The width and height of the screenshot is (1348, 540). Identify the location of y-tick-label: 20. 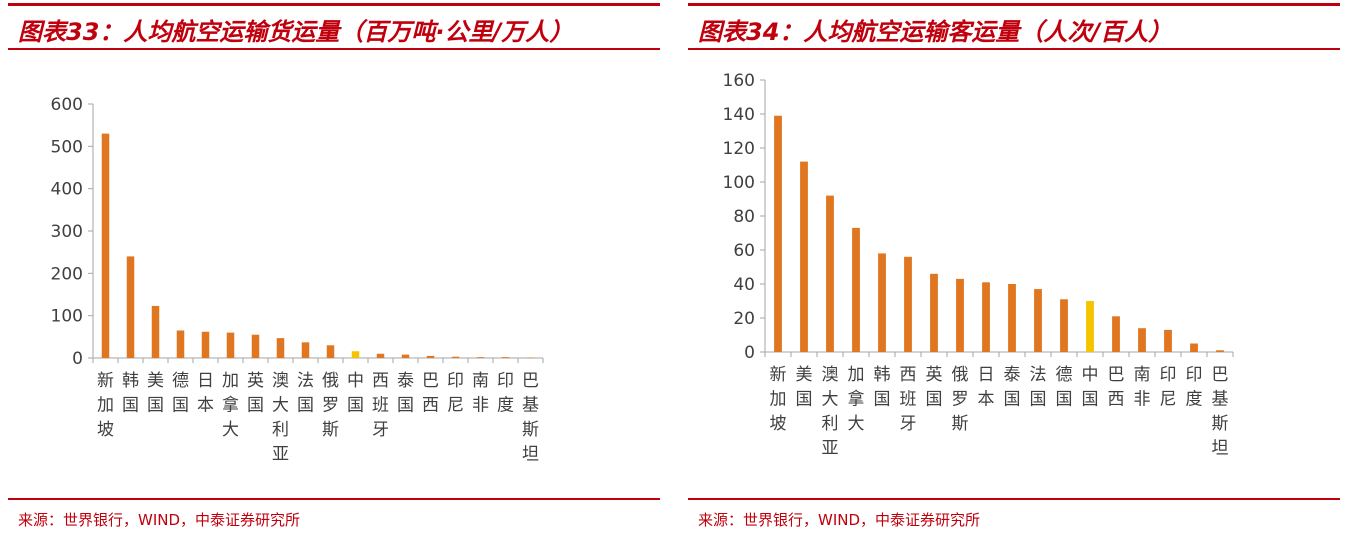
(744, 319).